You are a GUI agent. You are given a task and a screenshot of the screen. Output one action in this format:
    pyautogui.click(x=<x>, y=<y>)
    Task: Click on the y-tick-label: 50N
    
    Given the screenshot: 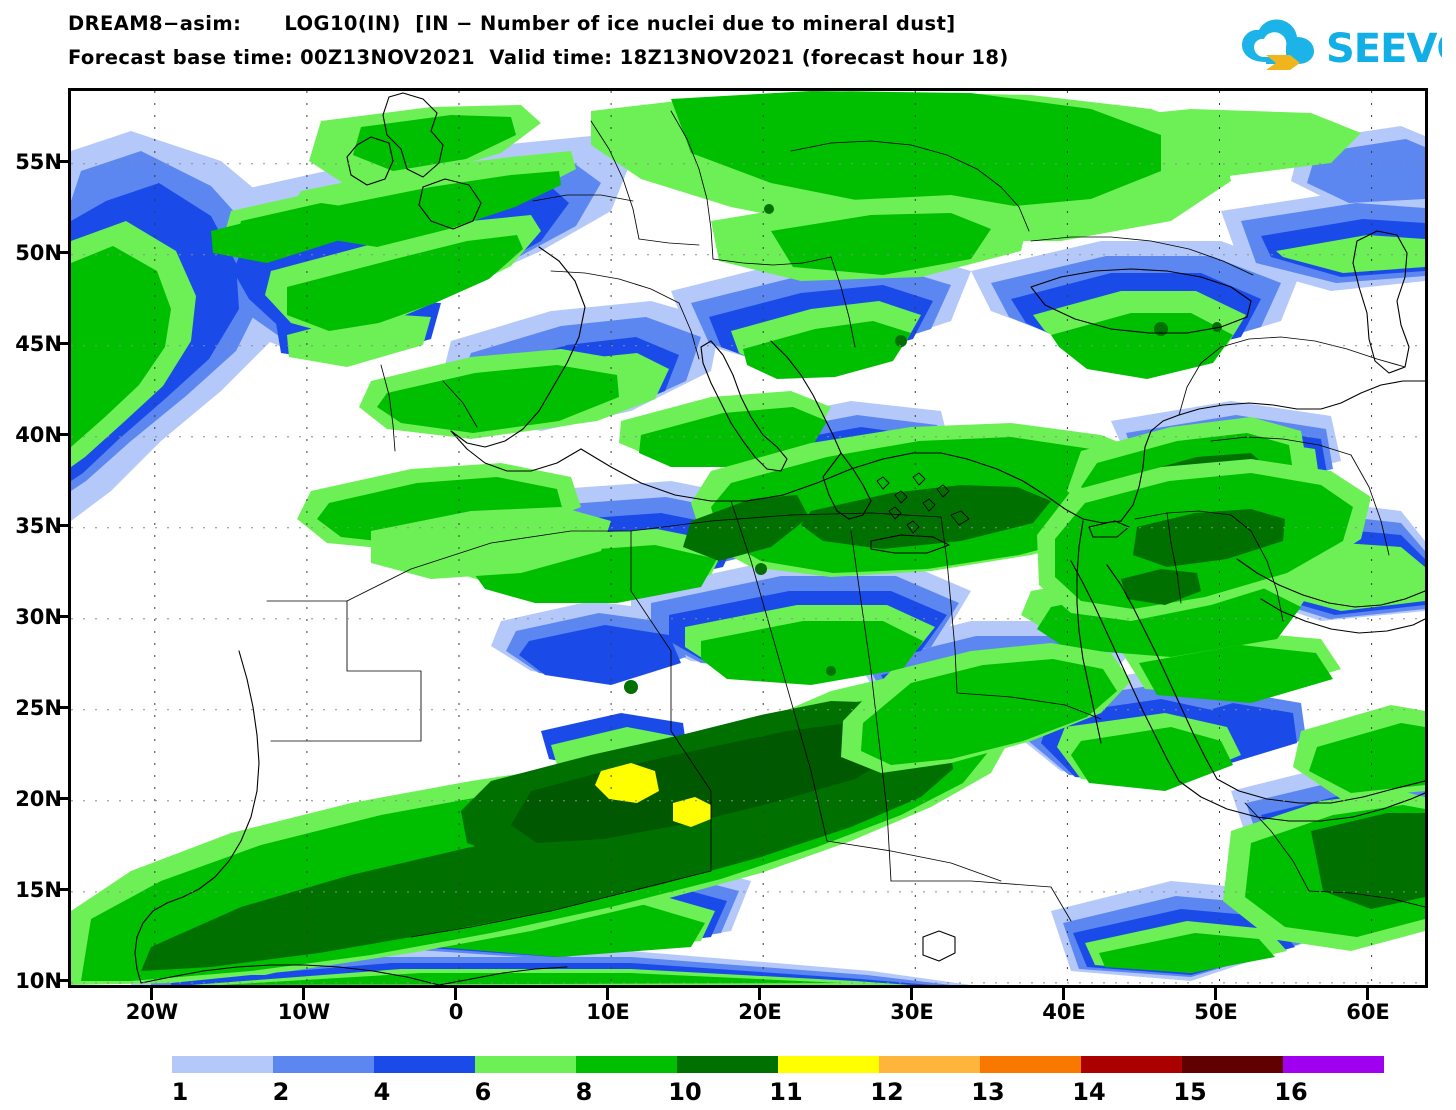 What is the action you would take?
    pyautogui.click(x=38, y=253)
    